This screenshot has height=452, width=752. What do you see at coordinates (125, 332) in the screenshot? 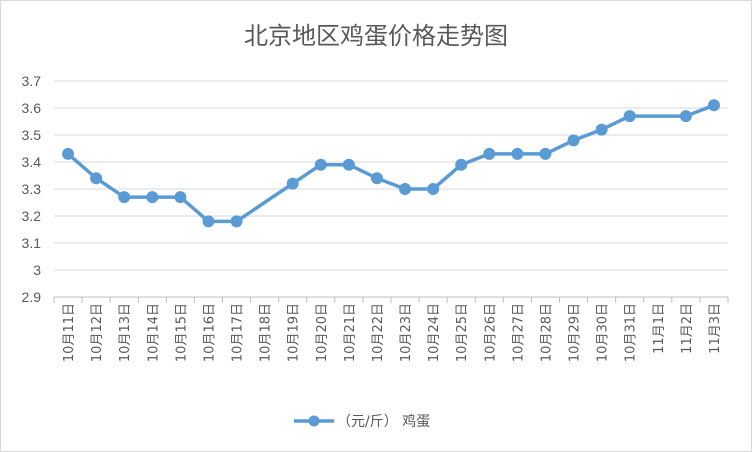
I see `x-tick-label: 10月13日` at bounding box center [125, 332].